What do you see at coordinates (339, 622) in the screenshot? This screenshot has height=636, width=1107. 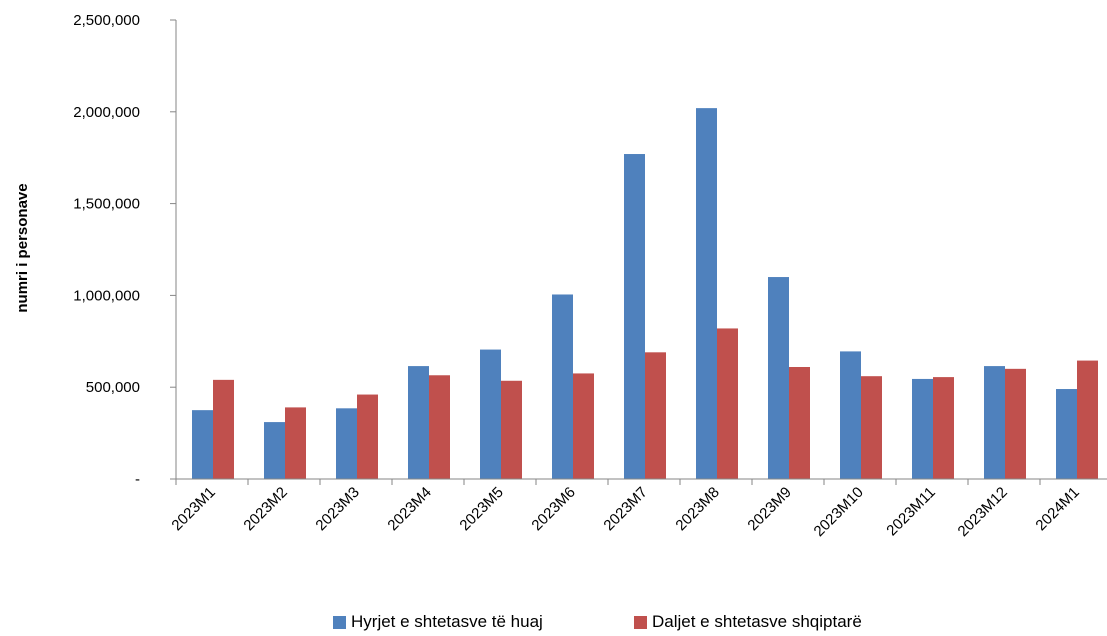 I see `legend-swatch-hyrjet` at bounding box center [339, 622].